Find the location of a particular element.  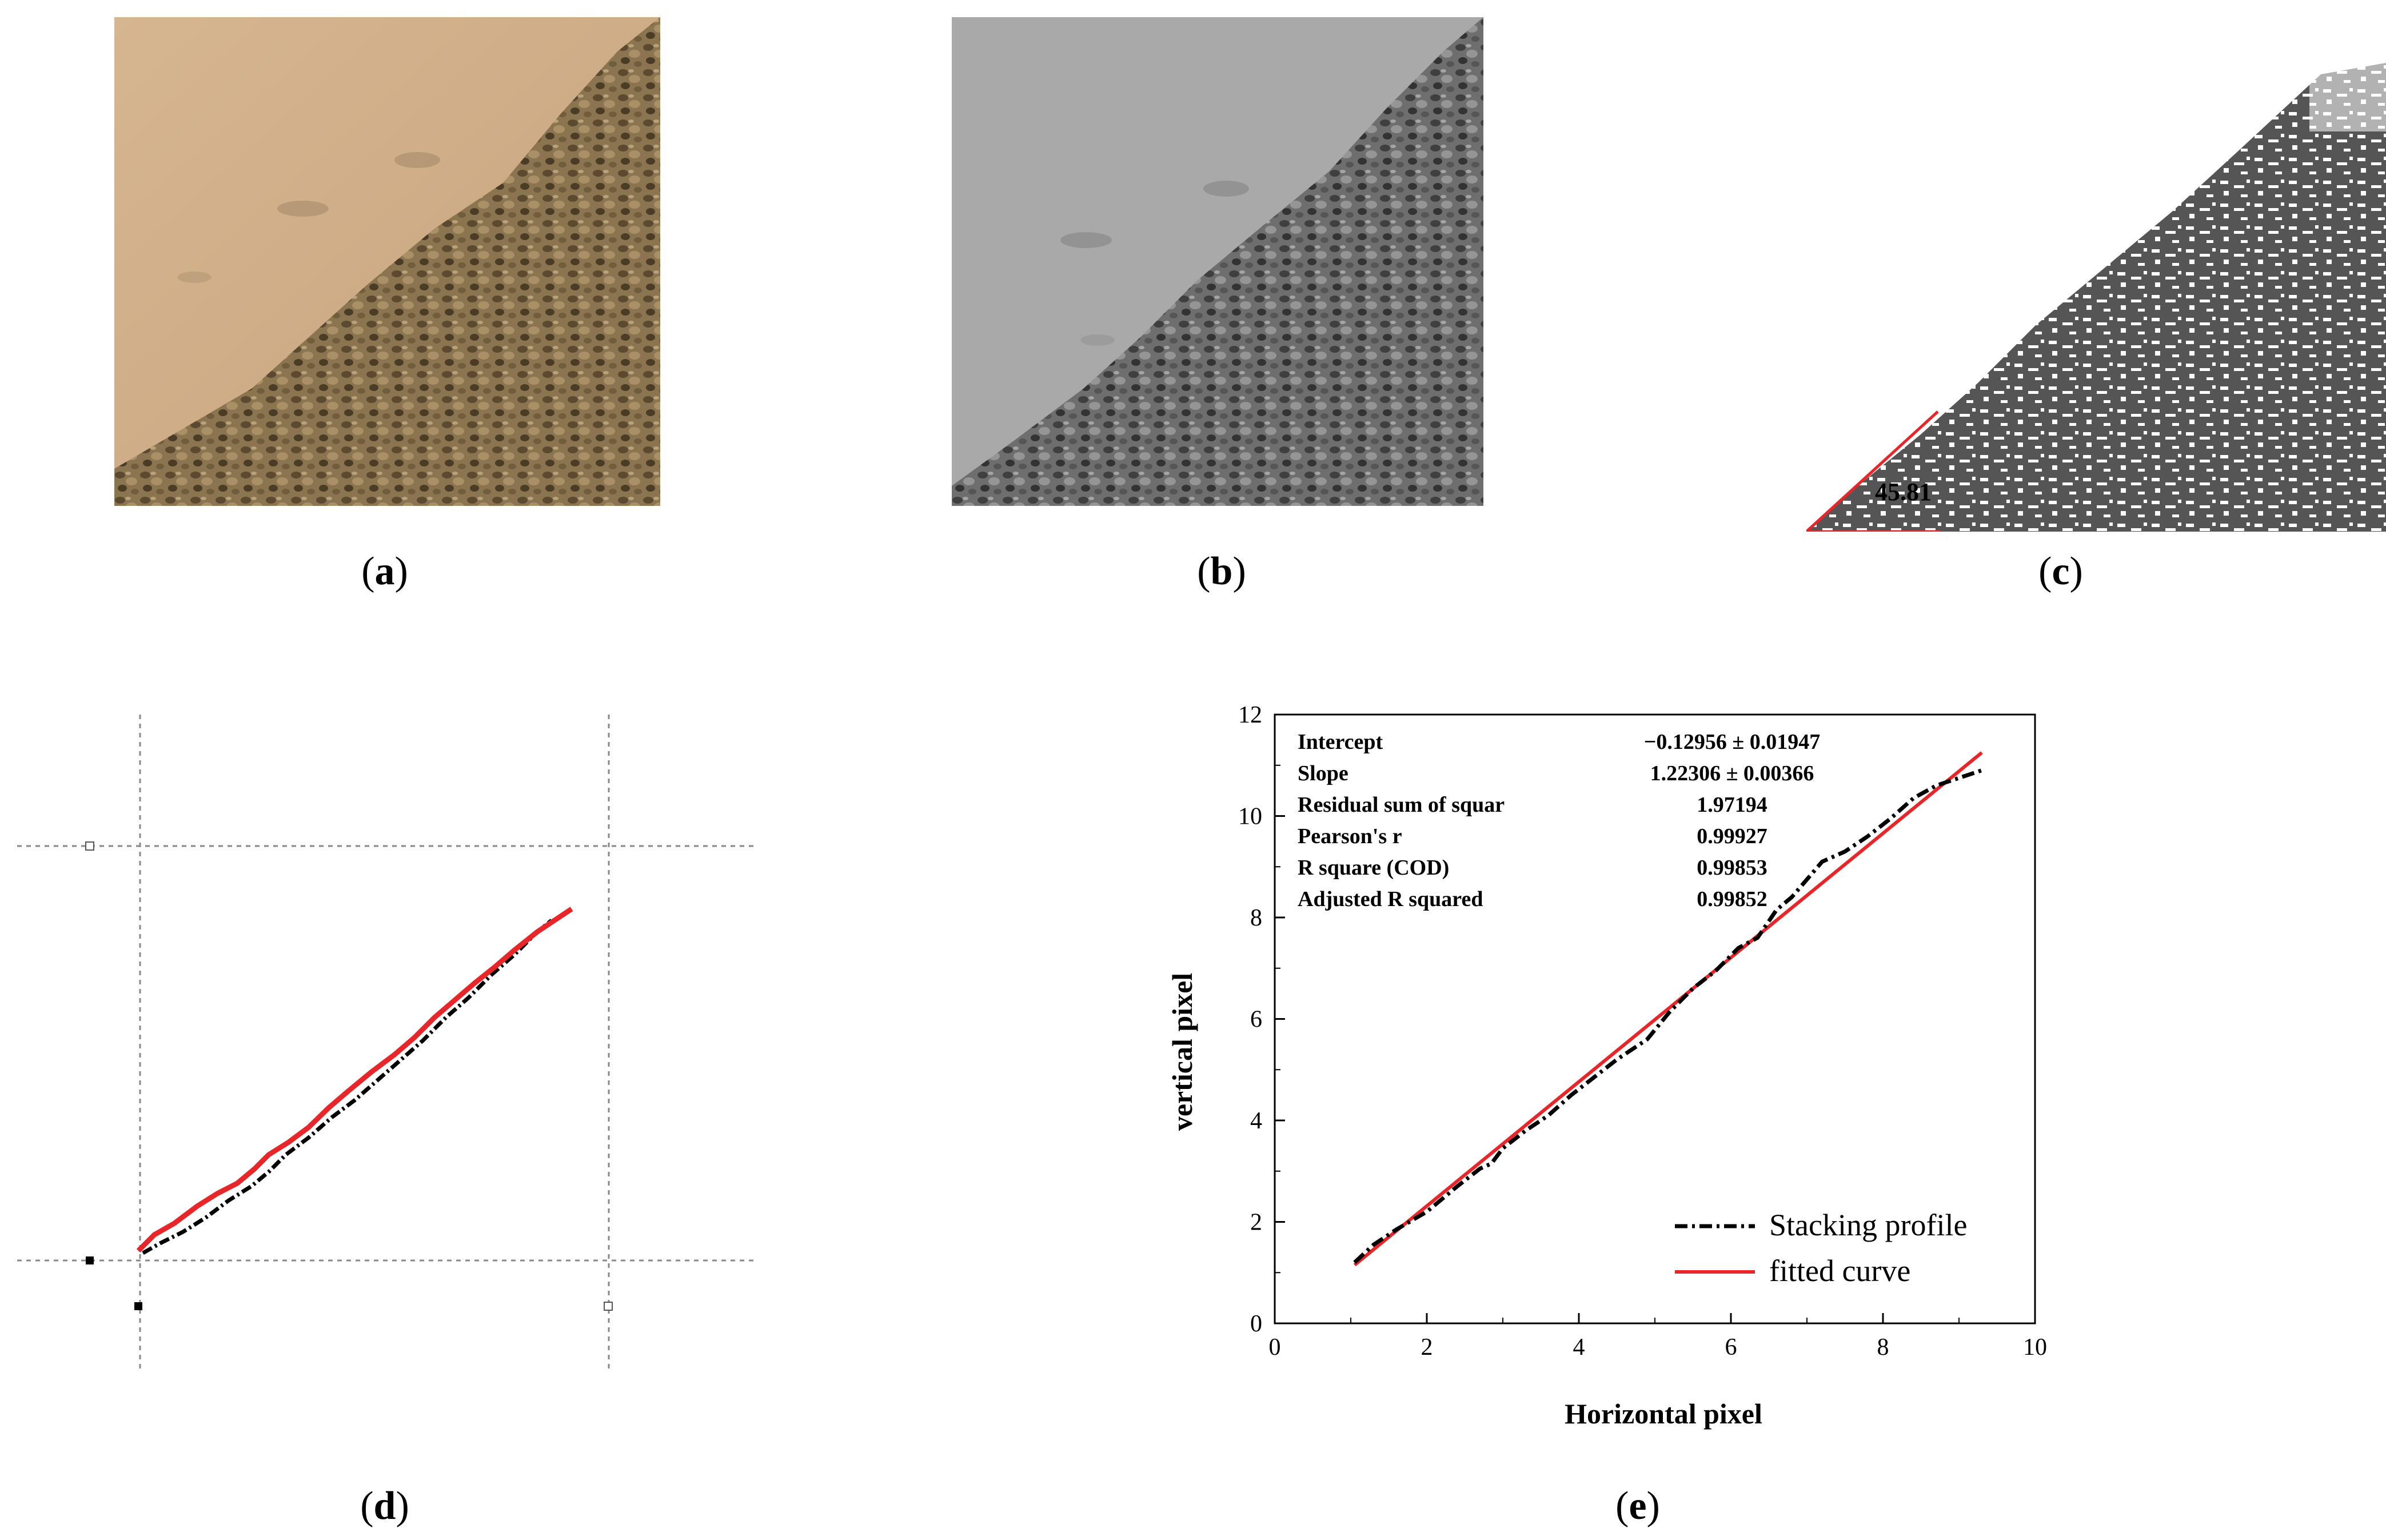

handle-bottom-right is located at coordinates (608, 1306).